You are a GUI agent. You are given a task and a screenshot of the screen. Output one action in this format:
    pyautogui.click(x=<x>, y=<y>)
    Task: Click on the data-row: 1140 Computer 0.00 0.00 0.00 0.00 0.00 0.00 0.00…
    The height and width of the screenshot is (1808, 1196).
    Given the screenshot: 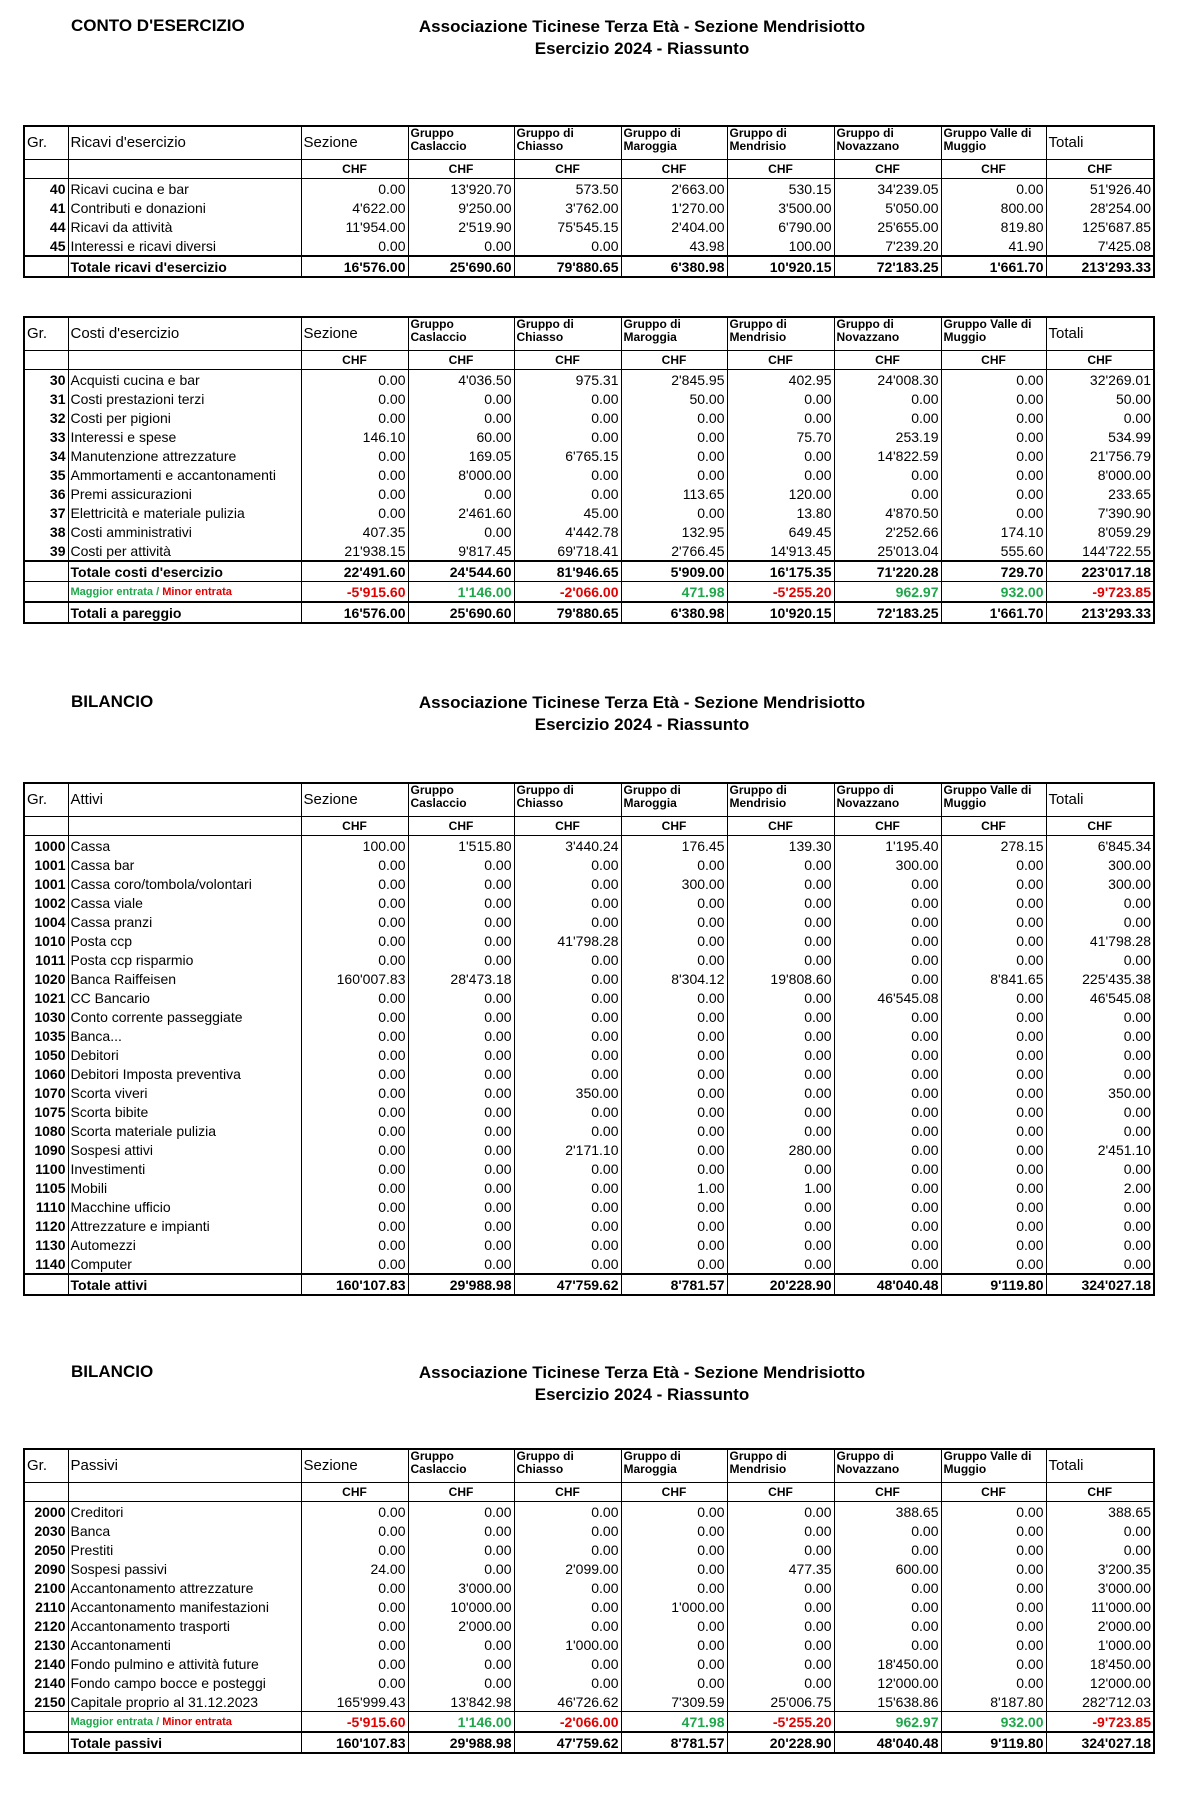 What is the action you would take?
    pyautogui.click(x=589, y=1264)
    